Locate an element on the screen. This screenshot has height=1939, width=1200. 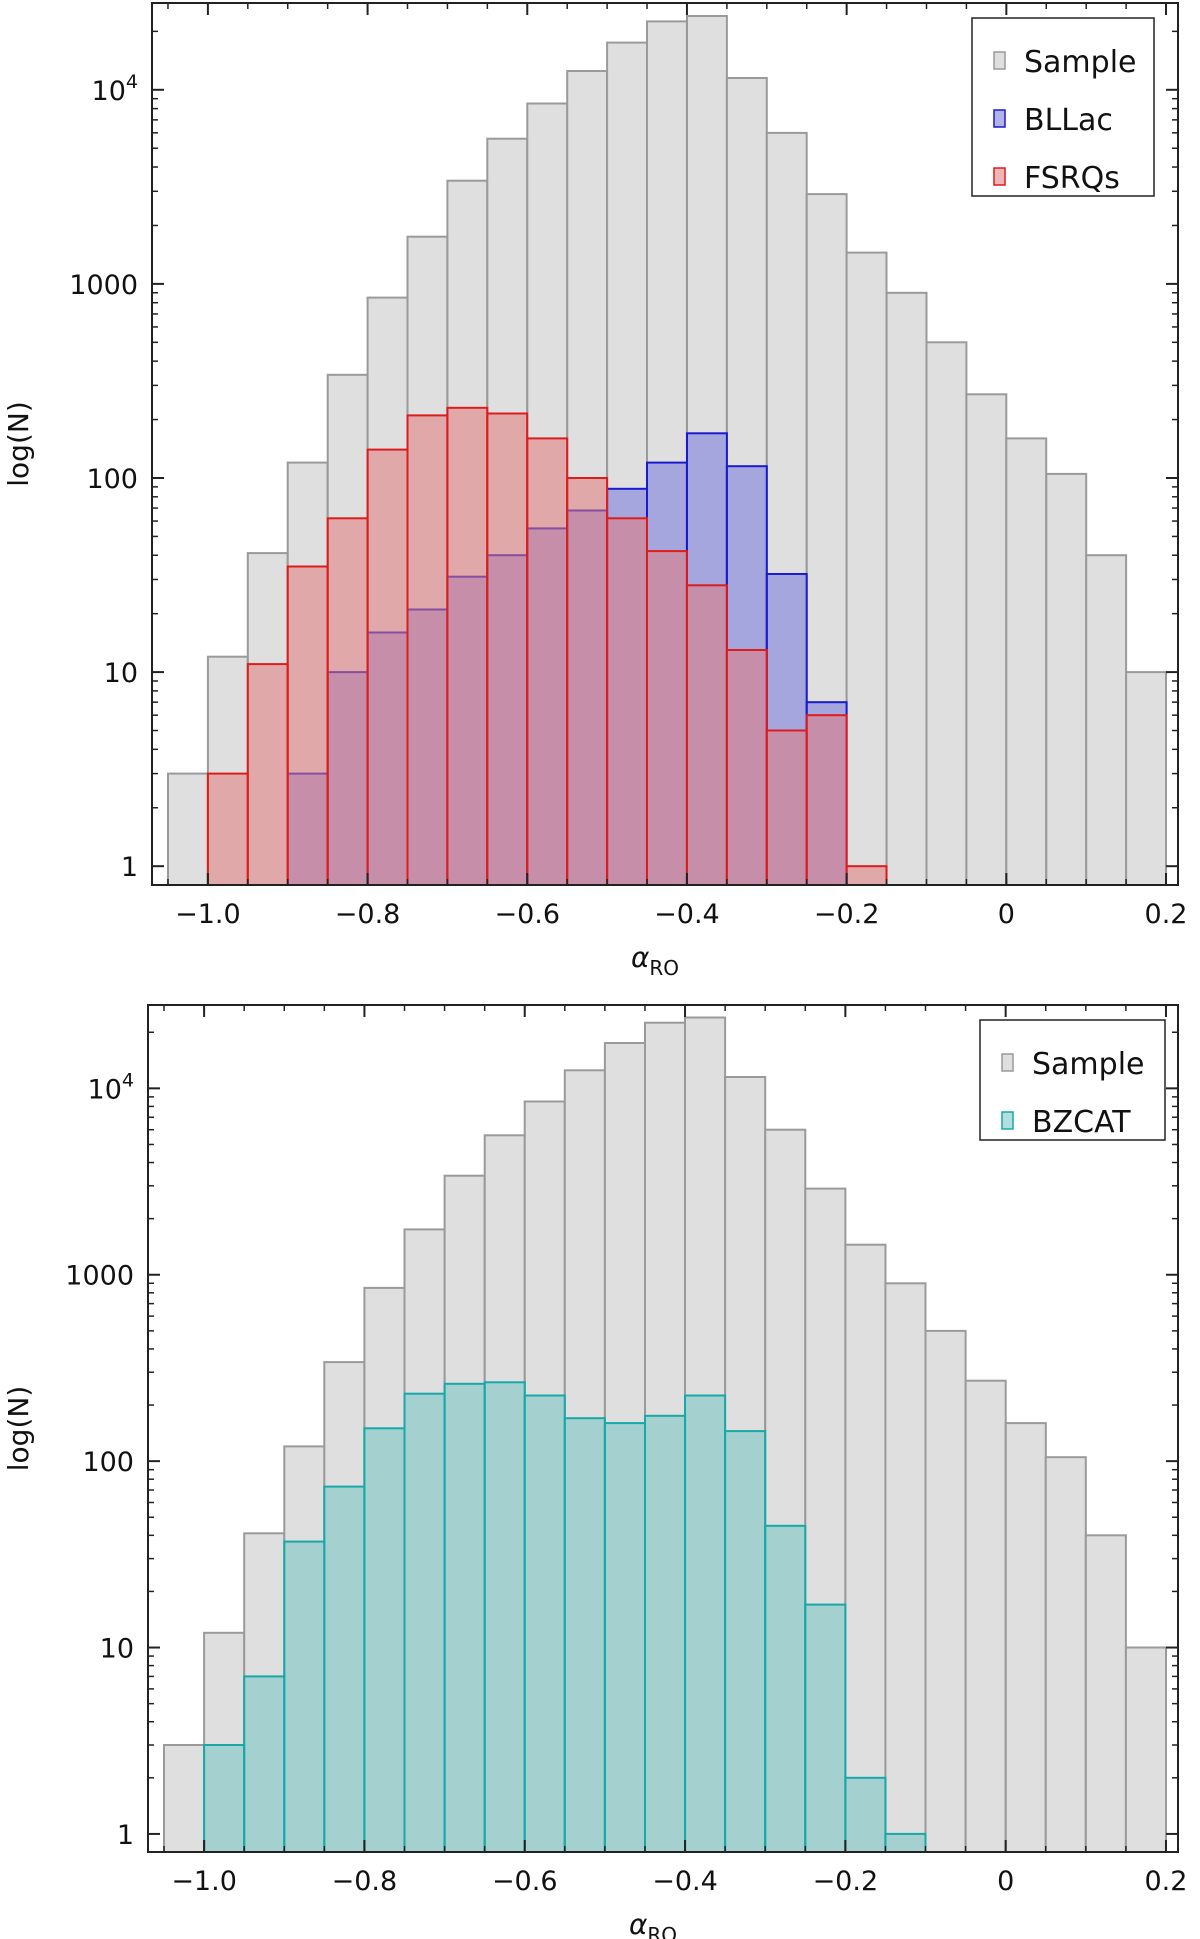
legend: Sample BZCAT is located at coordinates (1072, 1080).